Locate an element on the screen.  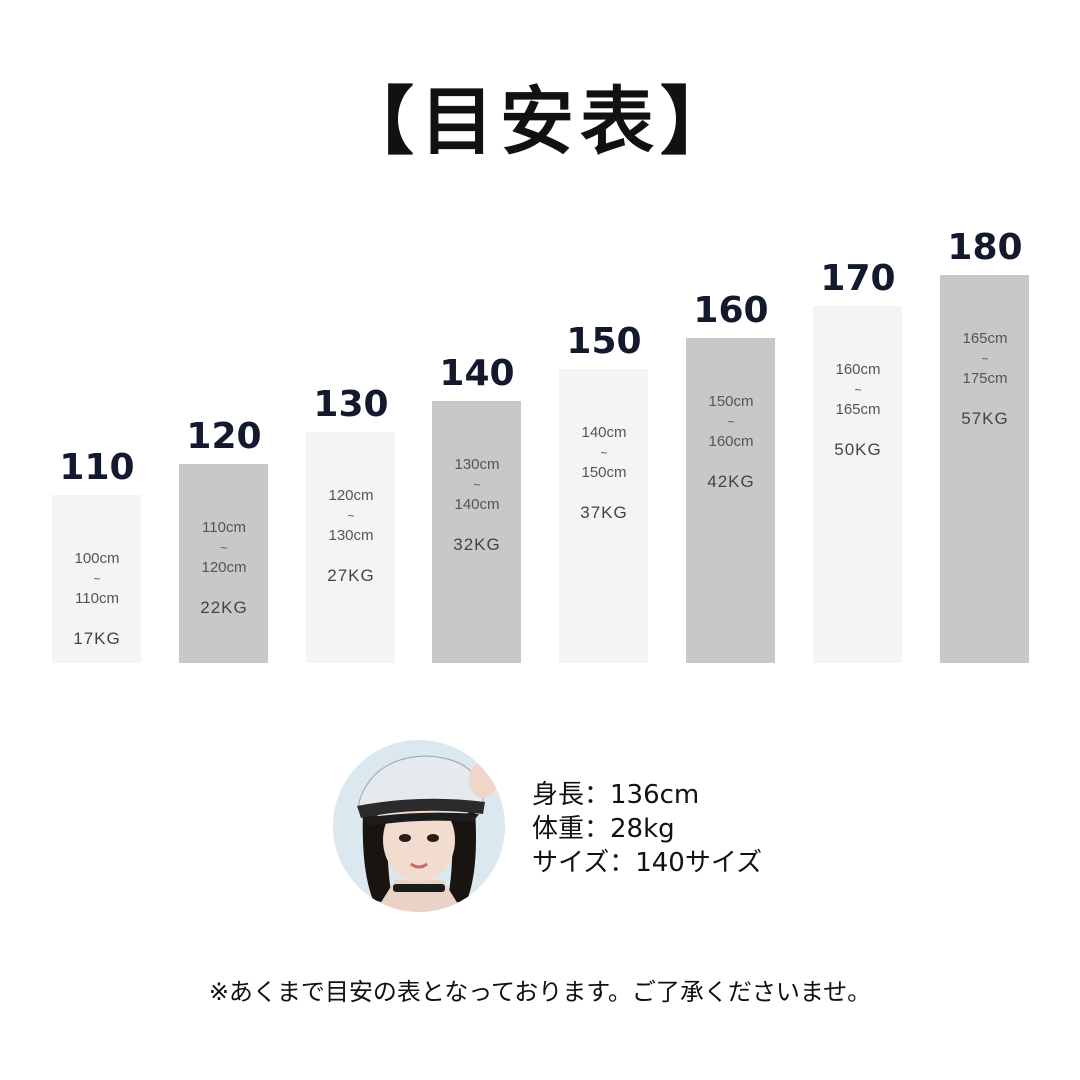
model-info: 身長：136cm 体重：28kg サイズ：140サイズ is located at coordinates (647, 829).